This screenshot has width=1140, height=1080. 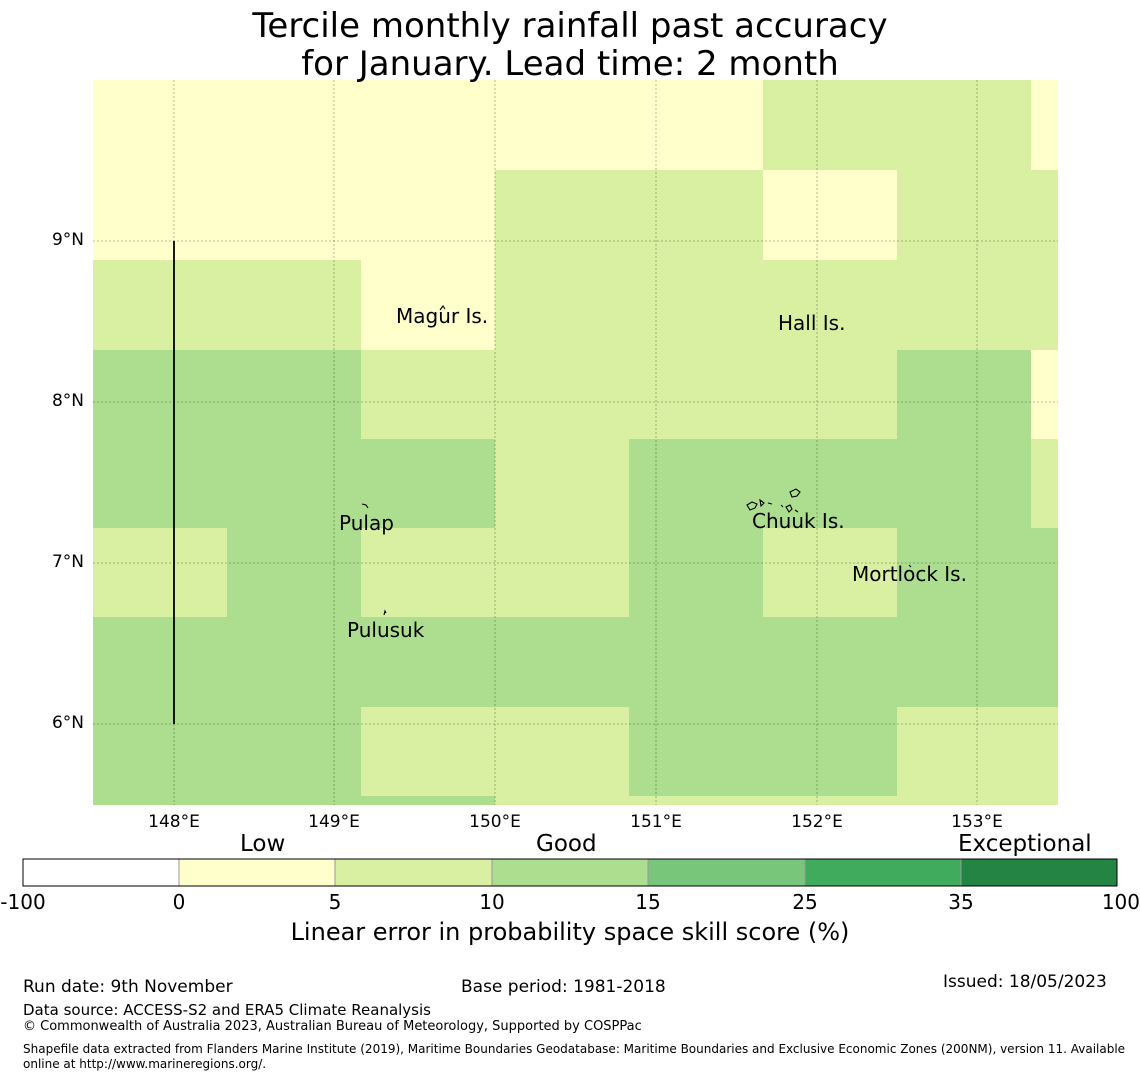 I want to click on lon-label: 153°E, so click(x=977, y=822).